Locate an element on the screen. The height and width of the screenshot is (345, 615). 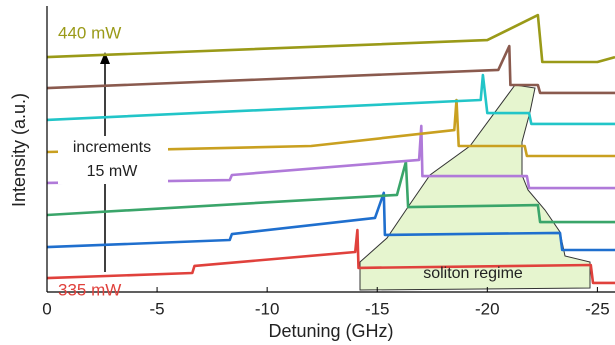
annotation: soliton regime is located at coordinates (473, 273).